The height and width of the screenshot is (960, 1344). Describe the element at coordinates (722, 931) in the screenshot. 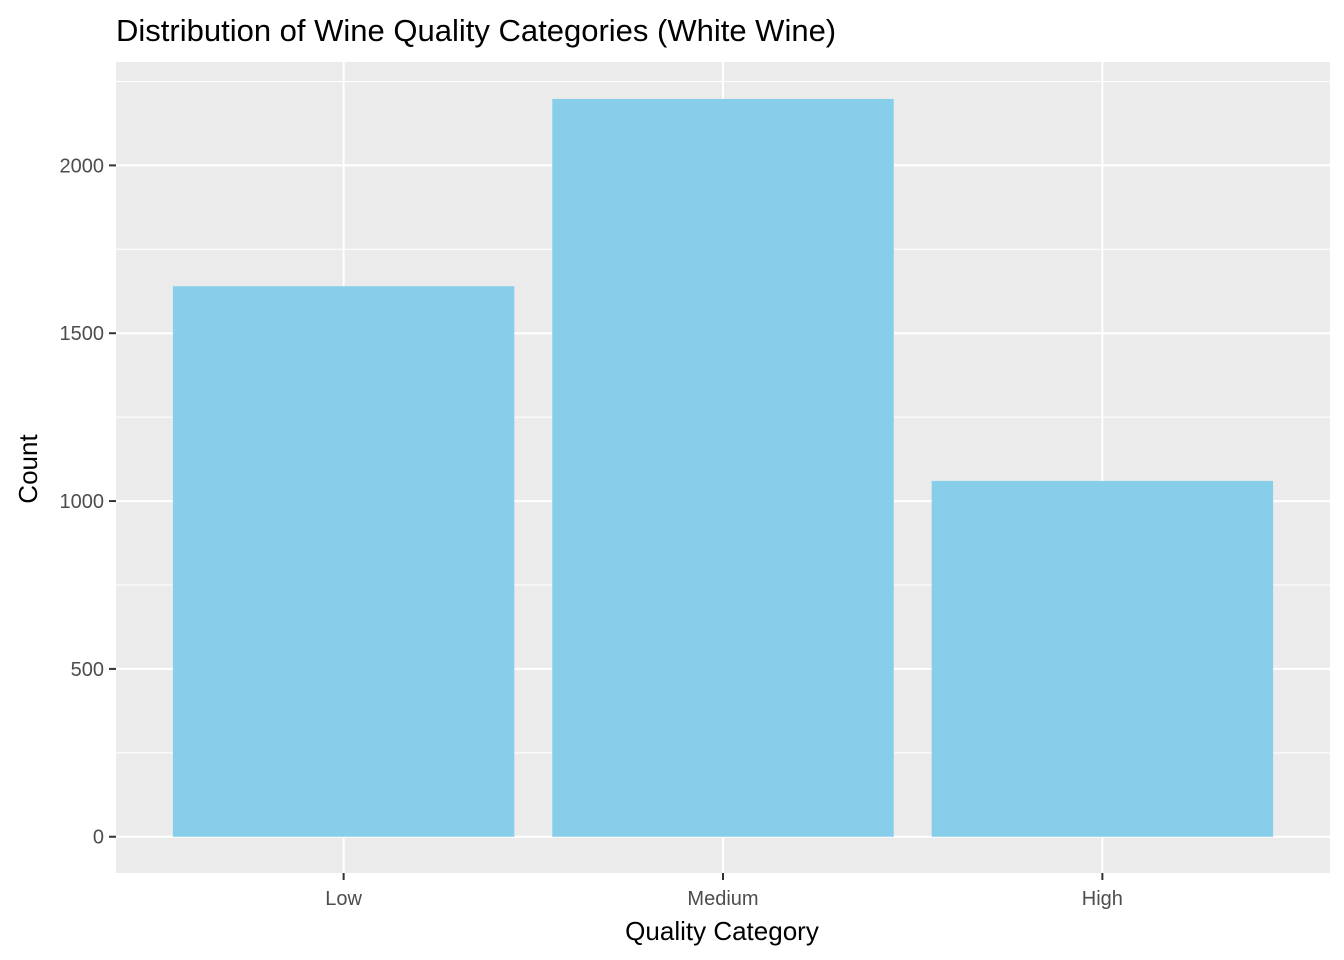

I see `x-axis-title: Quality Category` at that location.